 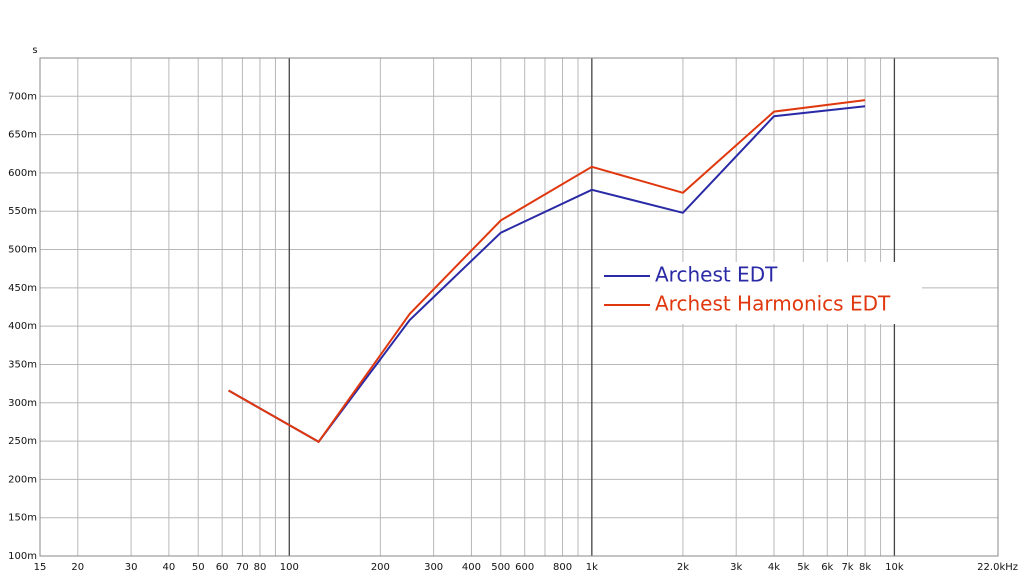 What do you see at coordinates (736, 567) in the screenshot?
I see `x-tick-label: 3k` at bounding box center [736, 567].